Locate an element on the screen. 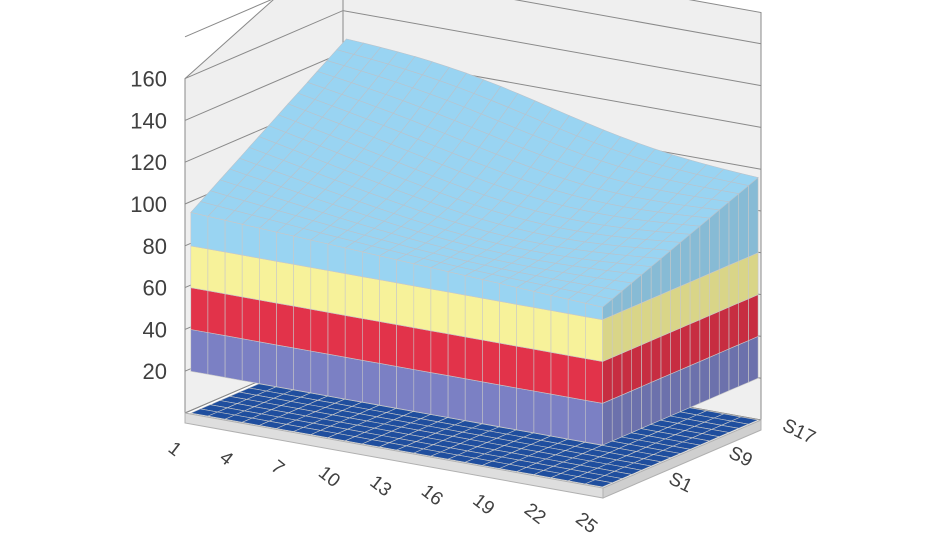 This screenshot has height=540, width=940. x-axis-tick-label: 1 is located at coordinates (174, 449).